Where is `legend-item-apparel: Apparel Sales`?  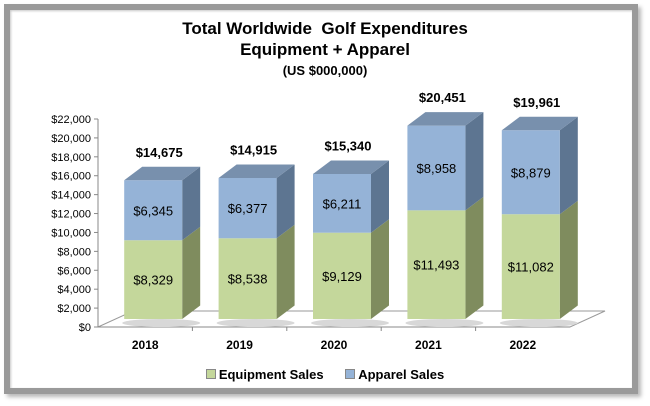 legend-item-apparel: Apparel Sales is located at coordinates (394, 374).